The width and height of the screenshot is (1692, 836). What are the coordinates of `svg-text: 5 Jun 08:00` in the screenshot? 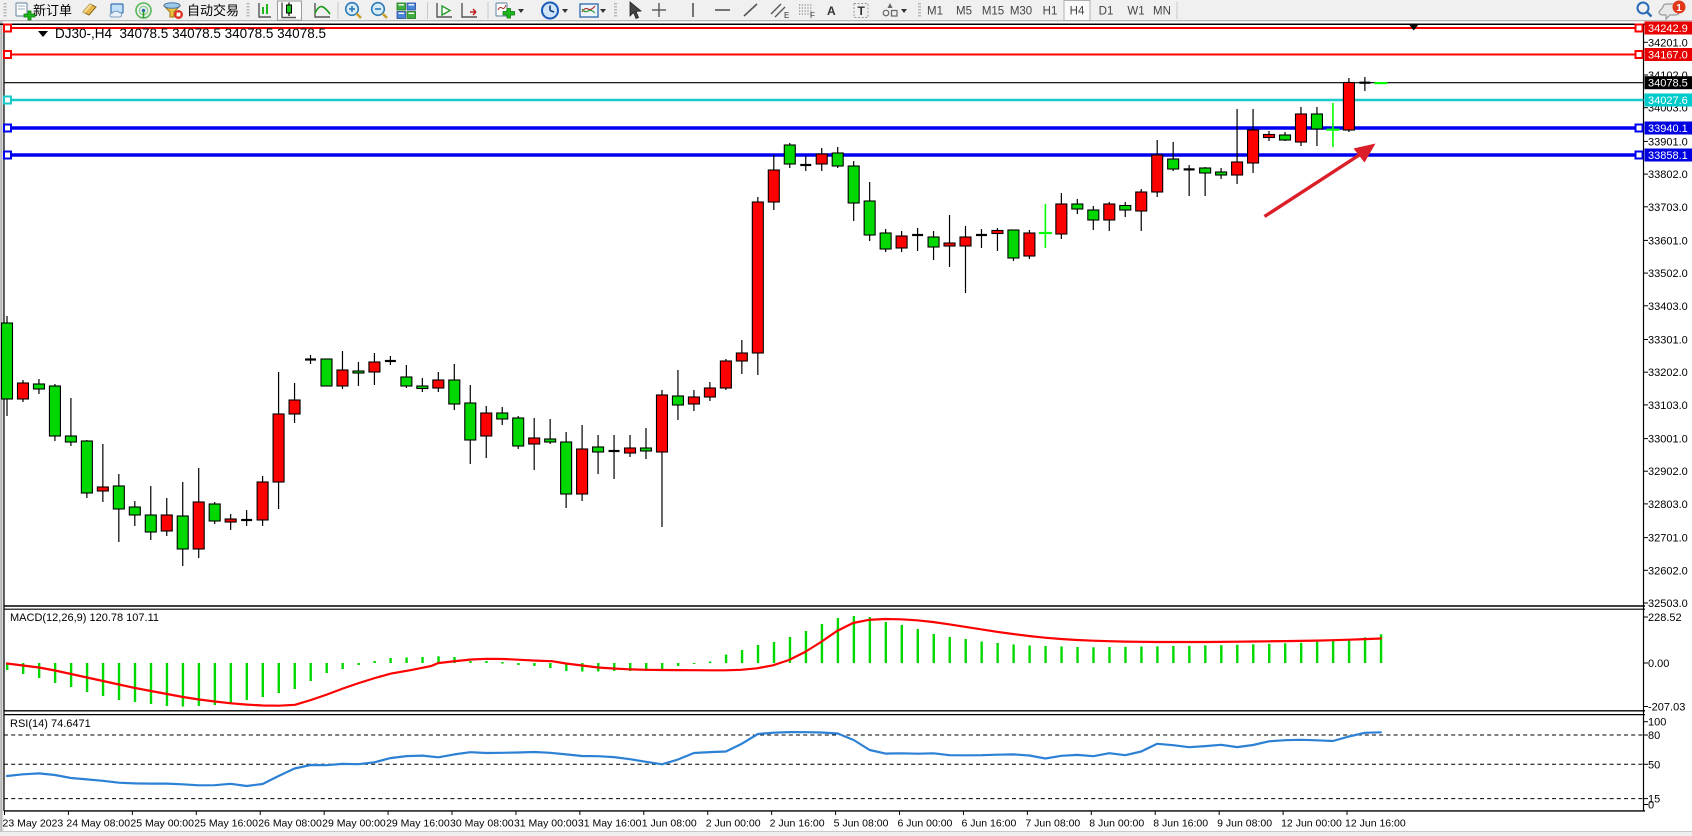 It's located at (861, 824).